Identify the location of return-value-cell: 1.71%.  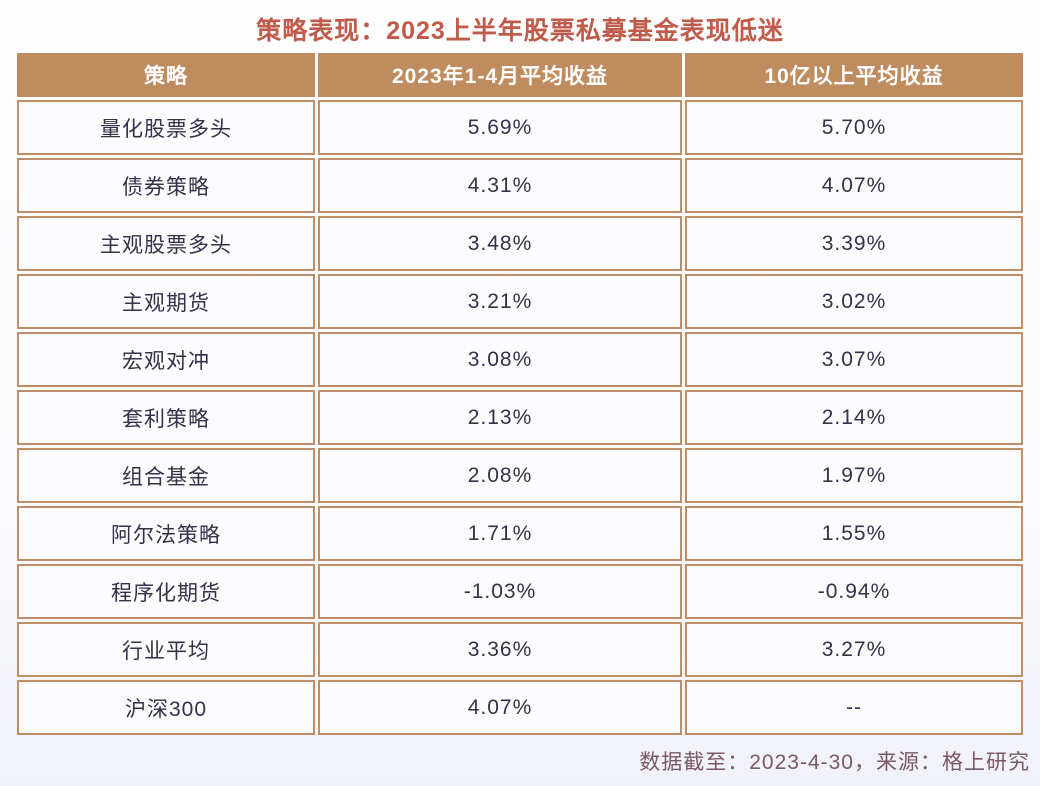
(500, 533).